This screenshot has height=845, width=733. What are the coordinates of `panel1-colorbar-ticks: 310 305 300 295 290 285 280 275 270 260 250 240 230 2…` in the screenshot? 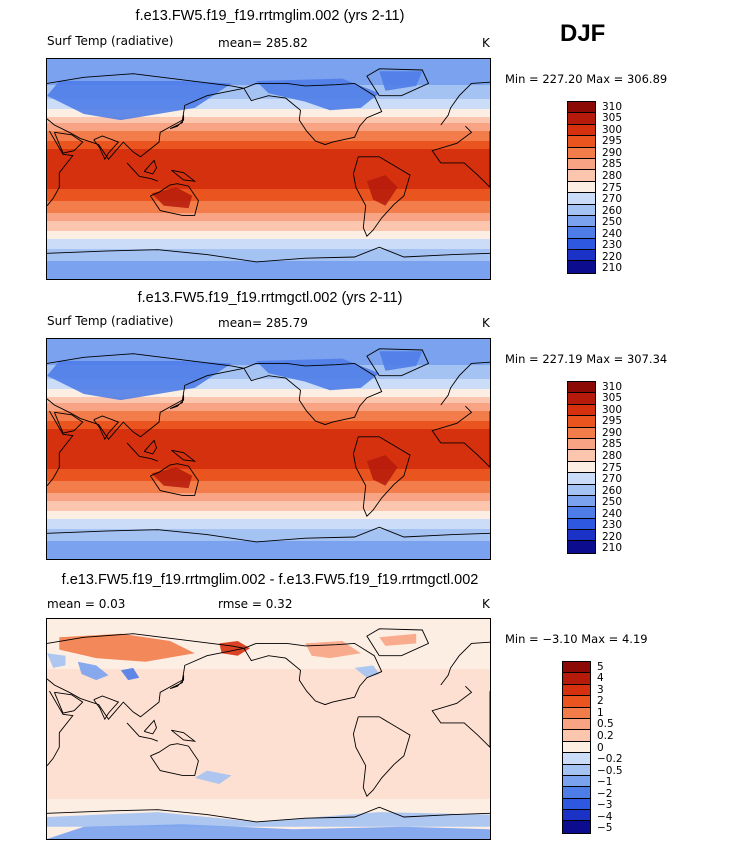 It's located at (622, 187).